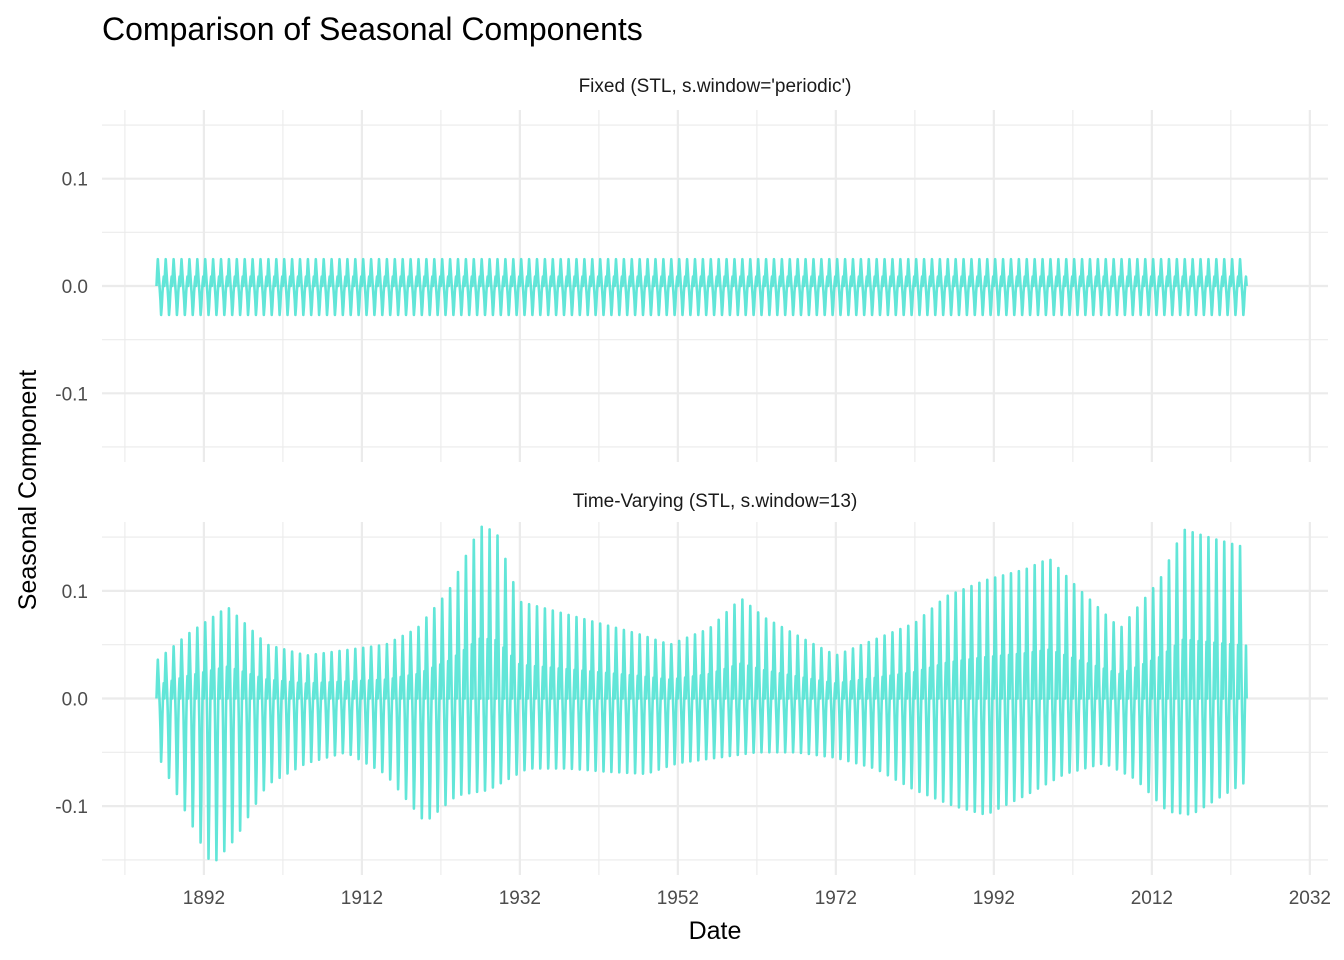 The image size is (1344, 960). Describe the element at coordinates (1152, 898) in the screenshot. I see `x-tick-label: 2012` at that location.